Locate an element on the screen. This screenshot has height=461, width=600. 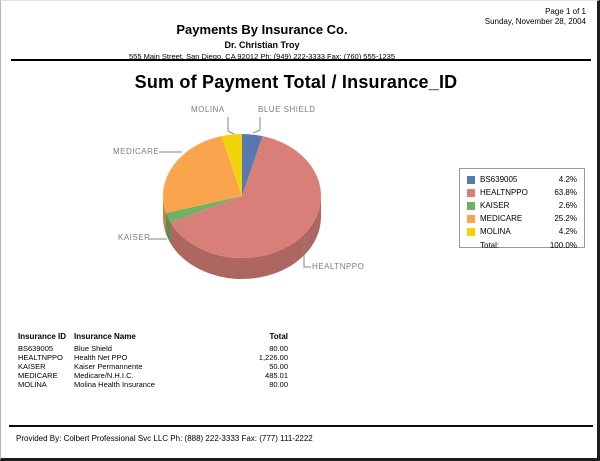
pie-slice-side-healtnppo is located at coordinates (245, 237).